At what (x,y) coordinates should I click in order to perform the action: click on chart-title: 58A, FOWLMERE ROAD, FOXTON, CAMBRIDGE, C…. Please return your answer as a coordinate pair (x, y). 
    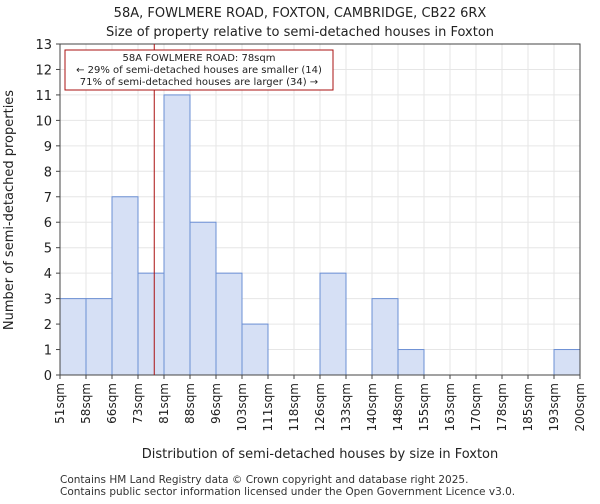
    Looking at the image, I should click on (300, 13).